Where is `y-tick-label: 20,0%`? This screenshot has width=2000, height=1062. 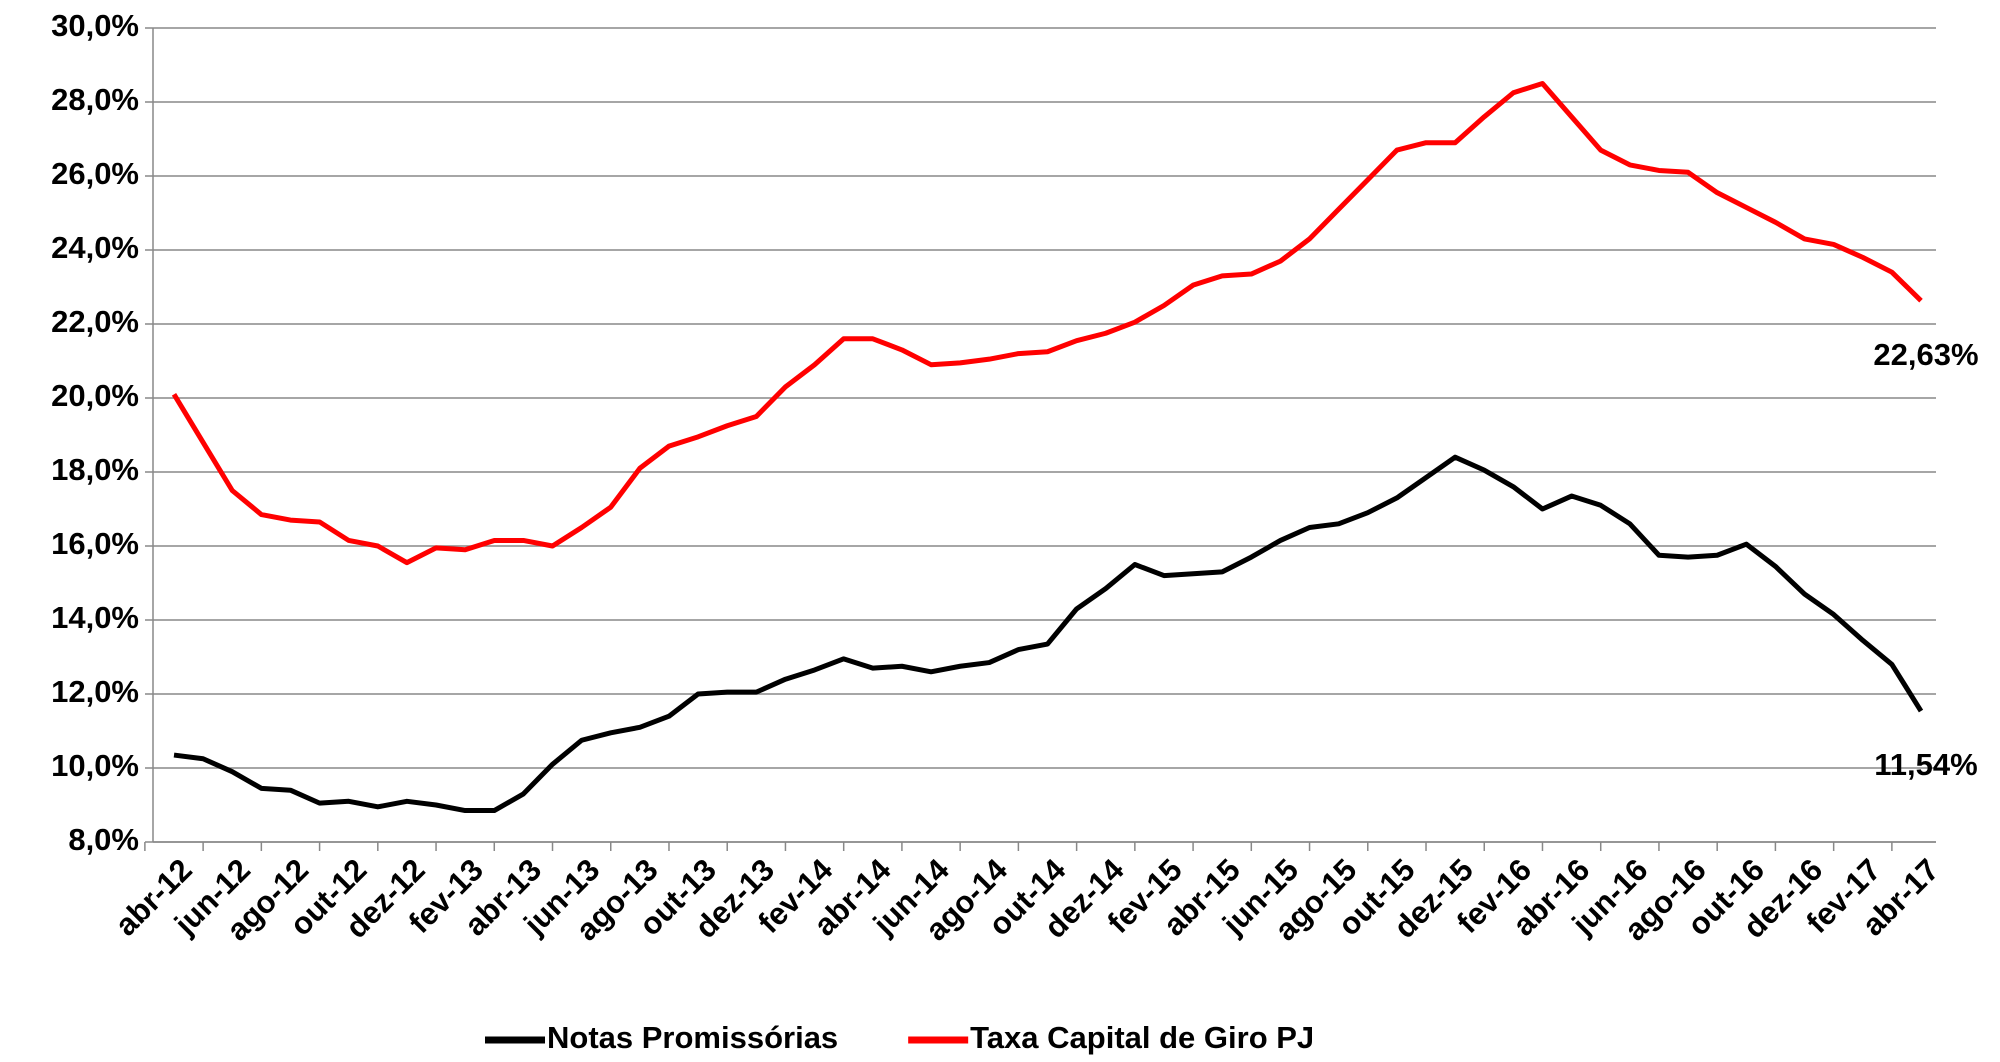
y-tick-label: 20,0% is located at coordinates (95, 395).